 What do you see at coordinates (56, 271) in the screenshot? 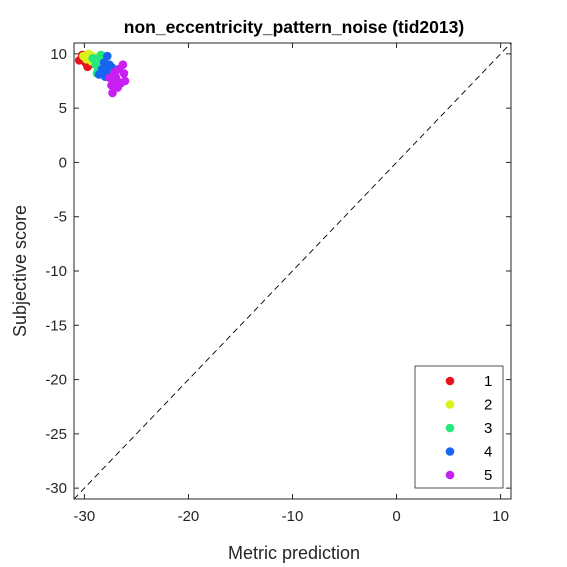
I see `y-tick-label: -10` at bounding box center [56, 271].